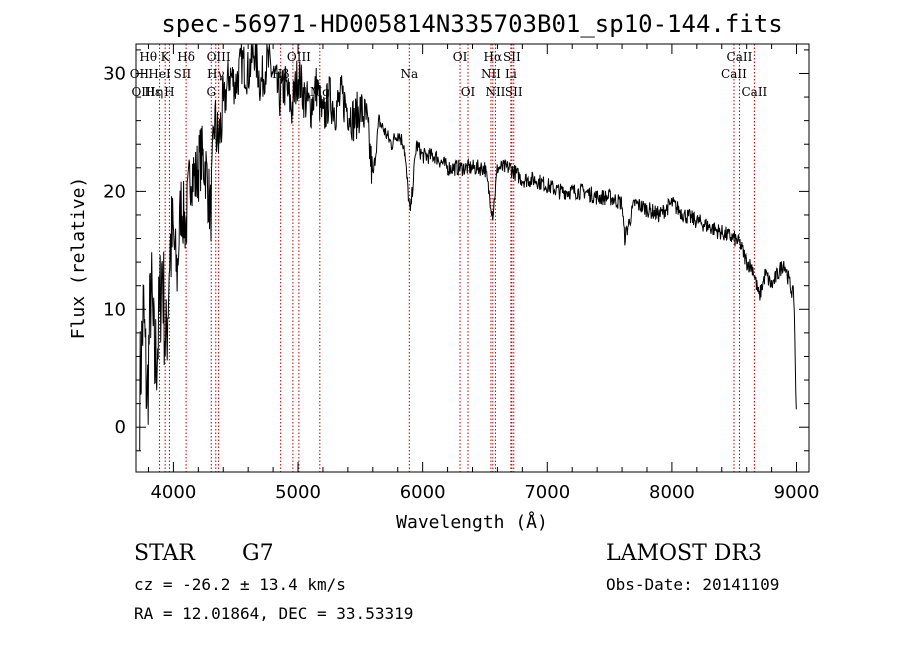 This screenshot has width=900, height=649. What do you see at coordinates (409, 74) in the screenshot?
I see `line-label-16: Na` at bounding box center [409, 74].